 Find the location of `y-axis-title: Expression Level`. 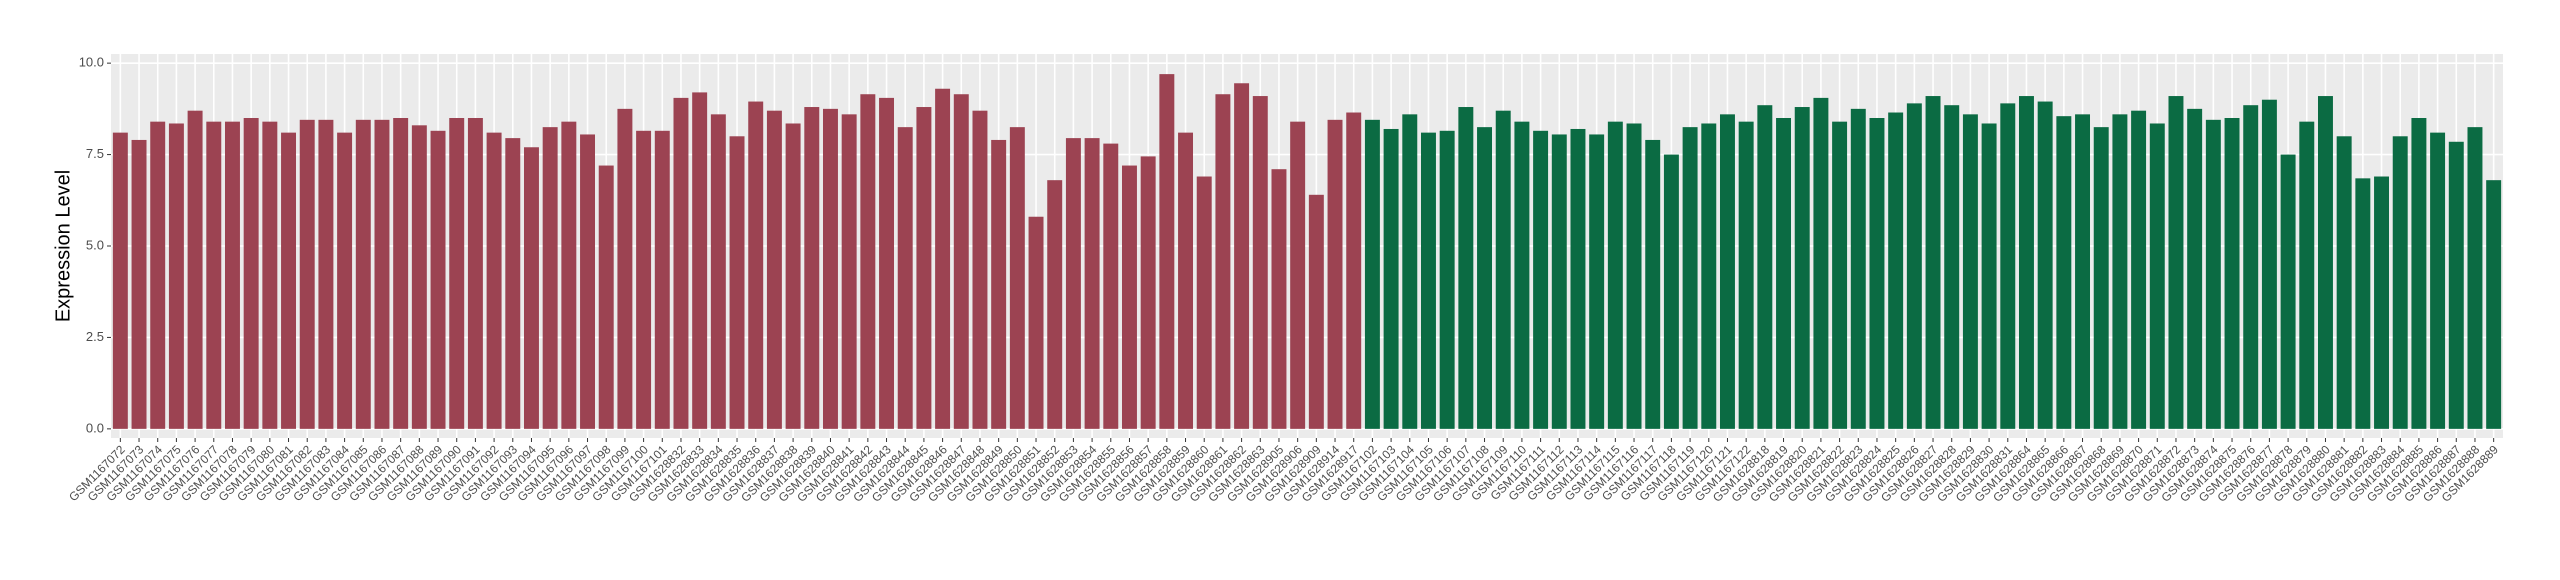

y-axis-title: Expression Level is located at coordinates (63, 246).